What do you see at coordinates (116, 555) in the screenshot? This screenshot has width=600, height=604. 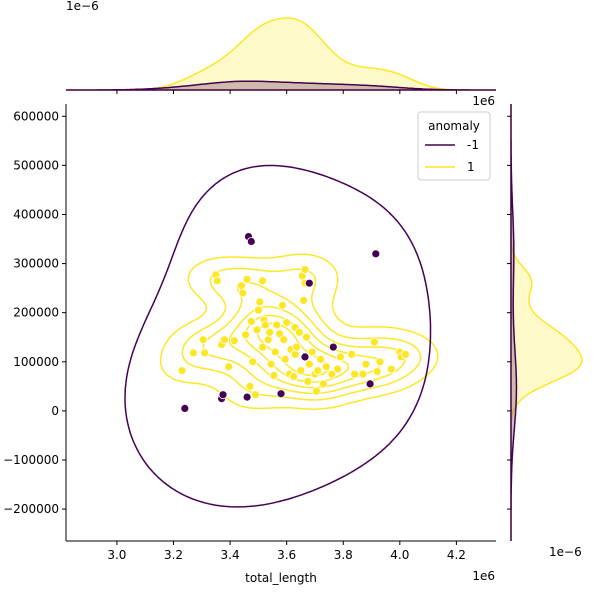 I see `x-tick-label-0: 3.0` at bounding box center [116, 555].